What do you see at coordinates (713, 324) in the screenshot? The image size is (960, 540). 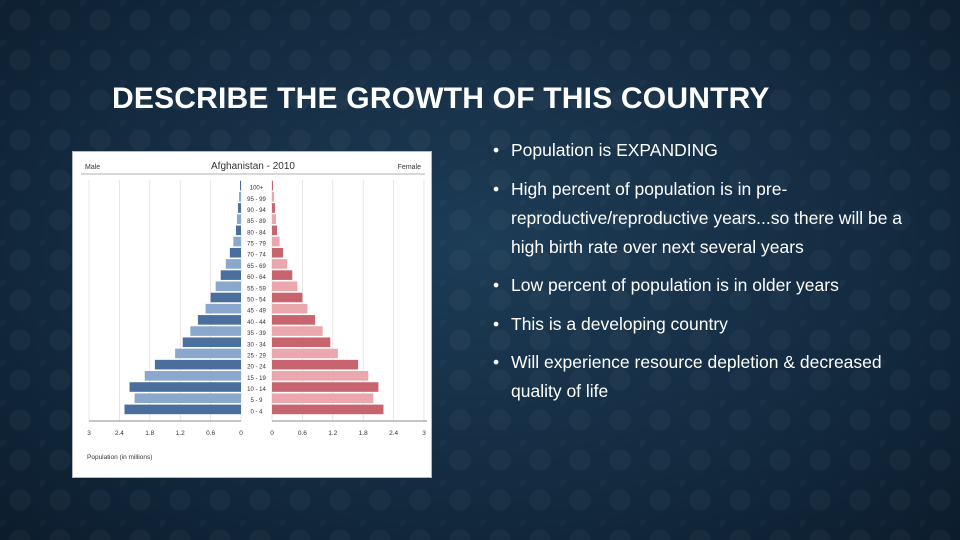 I see `bullet-item: This is a developing country` at bounding box center [713, 324].